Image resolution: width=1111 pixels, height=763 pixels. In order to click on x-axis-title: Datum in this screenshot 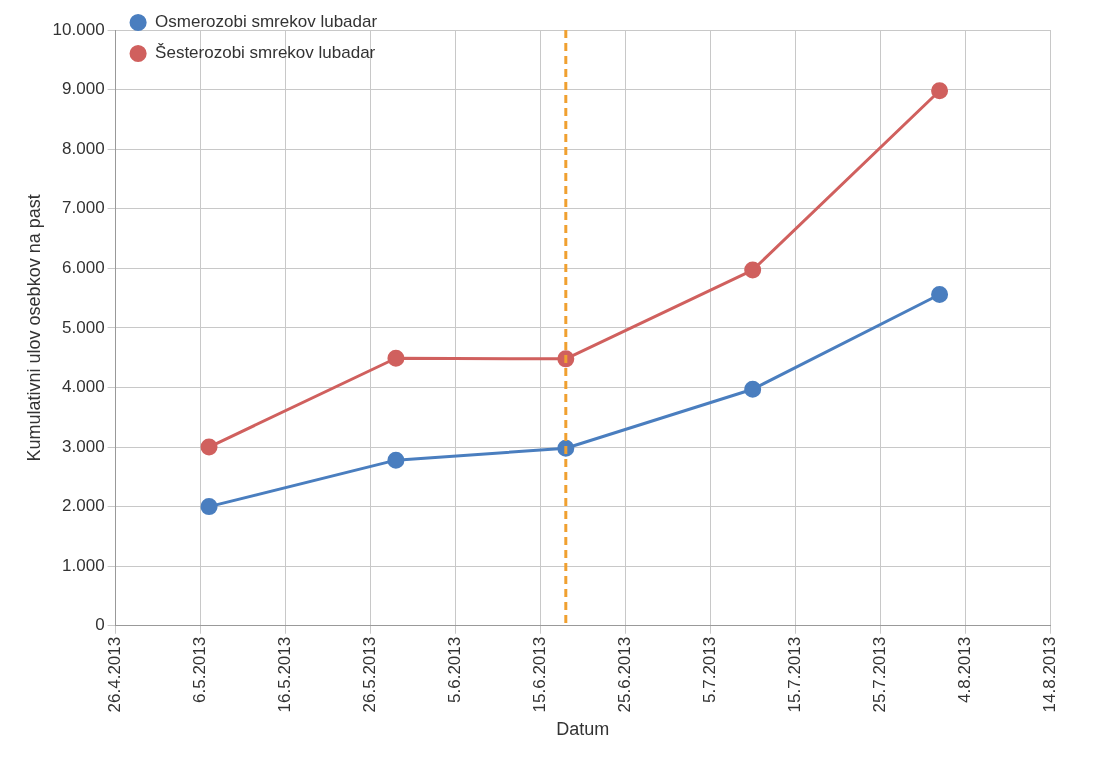, I will do `click(583, 729)`.